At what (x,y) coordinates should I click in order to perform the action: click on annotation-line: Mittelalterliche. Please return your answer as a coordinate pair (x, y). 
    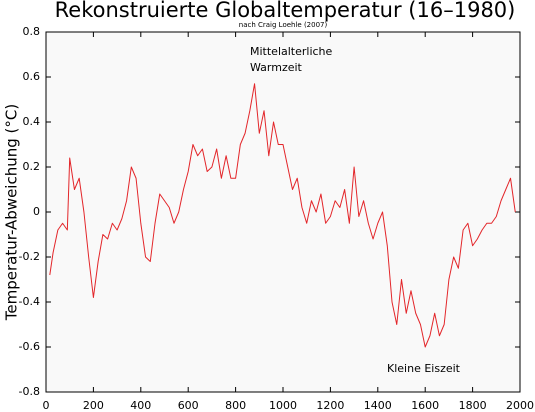
    Looking at the image, I should click on (291, 51).